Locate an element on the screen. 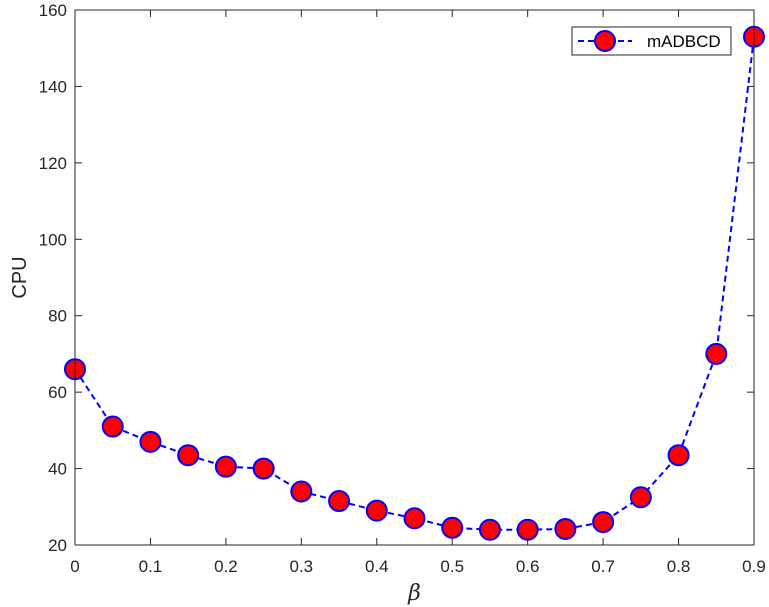 The image size is (769, 607). x-tick-label: 0.5 is located at coordinates (452, 566).